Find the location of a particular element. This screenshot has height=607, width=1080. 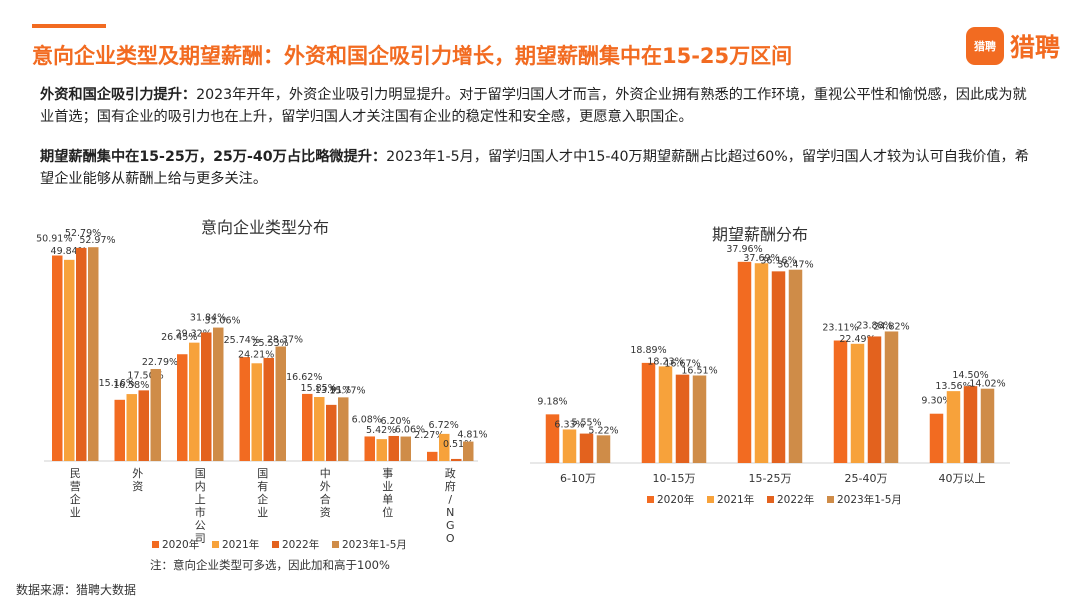

data-label: 16.62% is located at coordinates (304, 377).